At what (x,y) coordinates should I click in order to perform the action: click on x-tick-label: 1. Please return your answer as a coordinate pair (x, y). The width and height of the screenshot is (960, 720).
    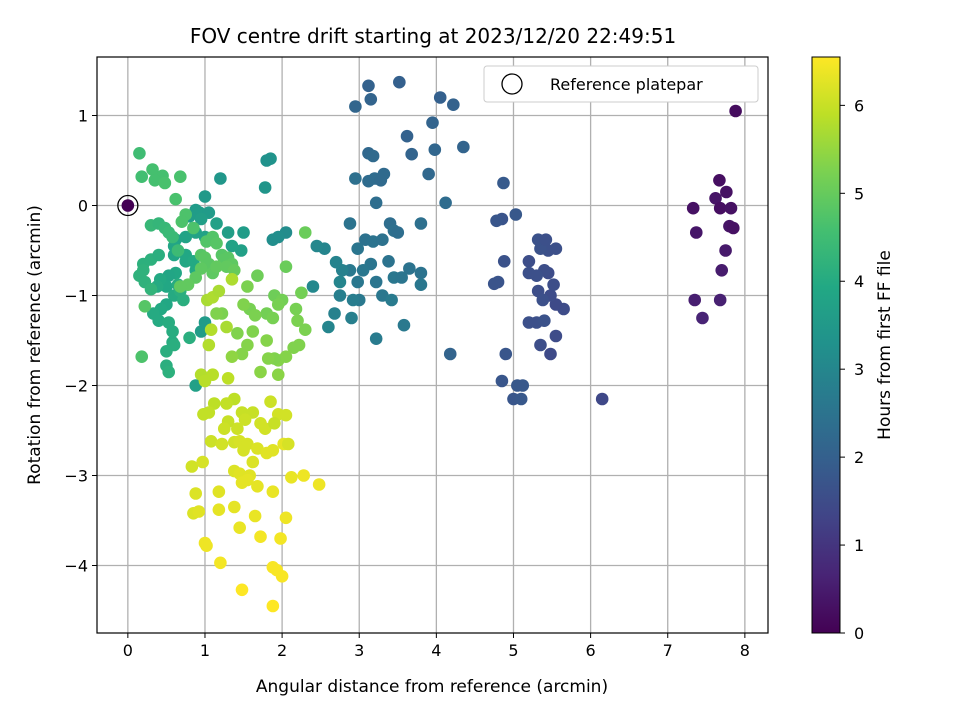
    Looking at the image, I should click on (205, 650).